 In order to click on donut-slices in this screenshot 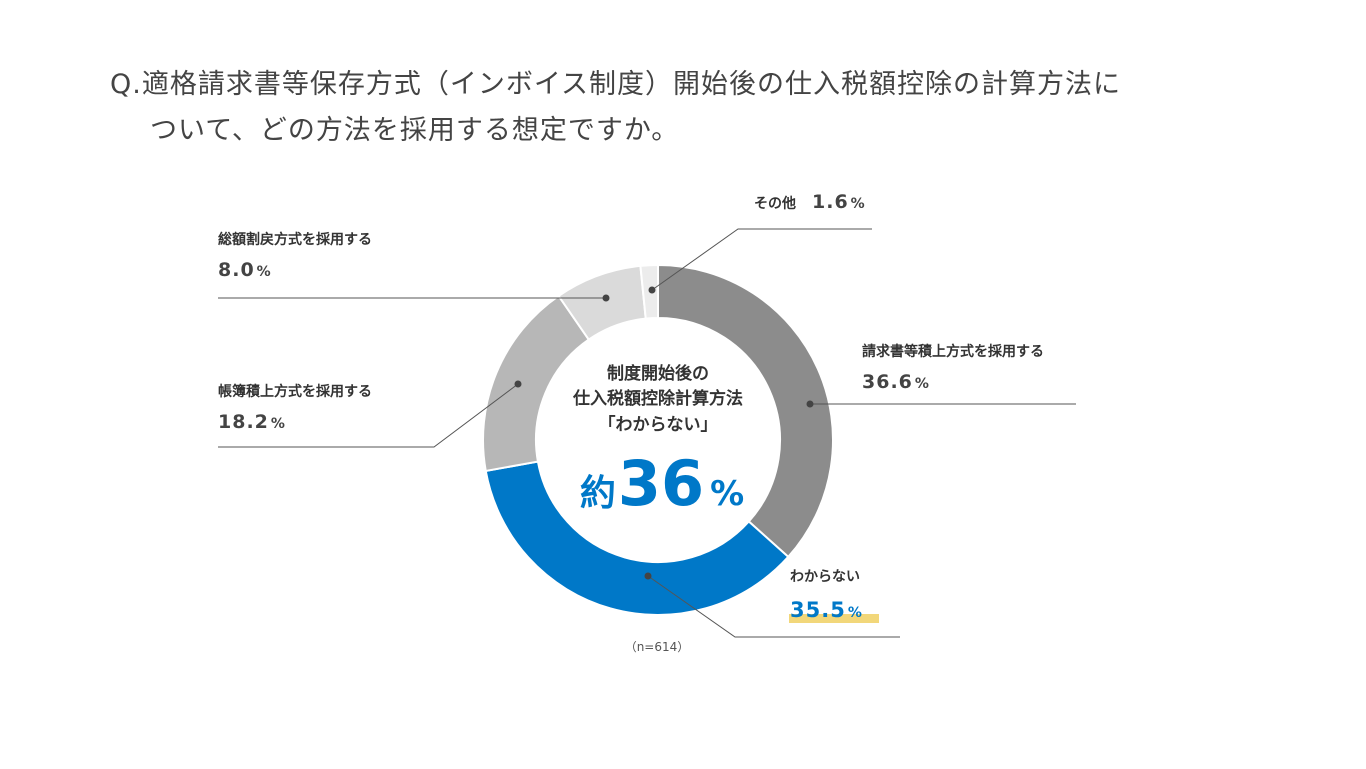, I will do `click(658, 439)`.